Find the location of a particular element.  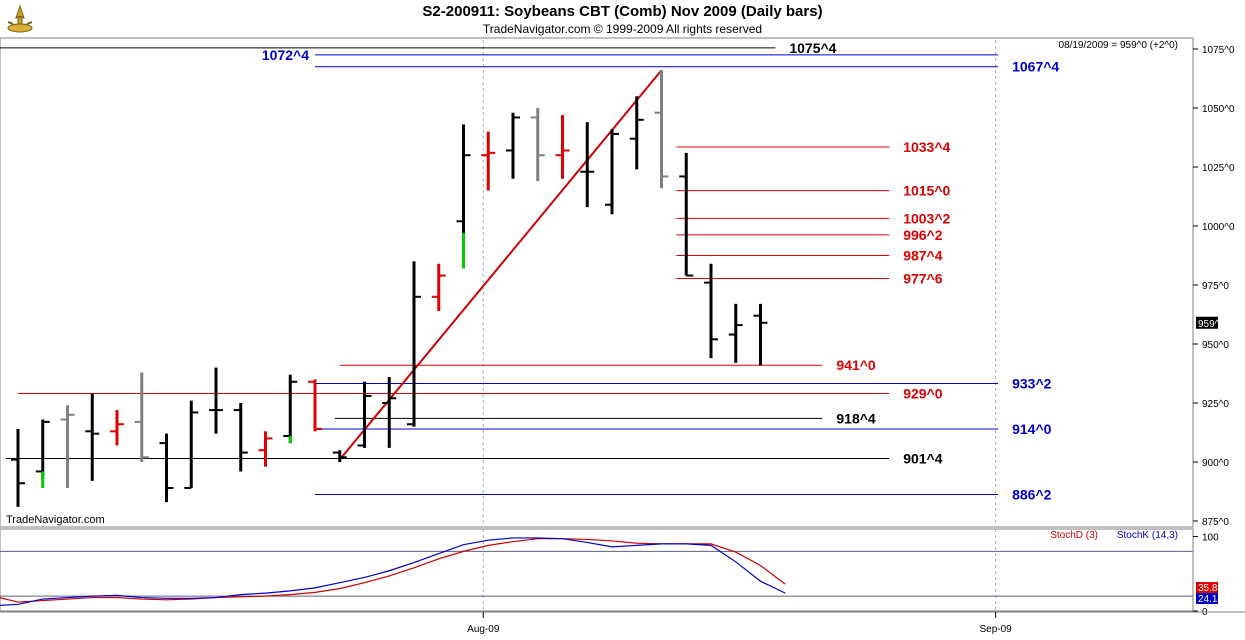

price-tick-label: 1000^0 is located at coordinates (1218, 227).